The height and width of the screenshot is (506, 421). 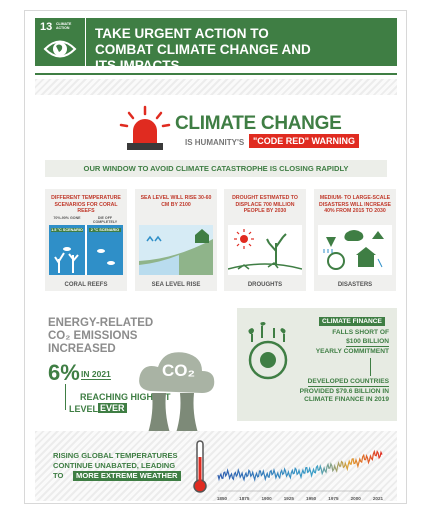 I want to click on year-label: 1975, so click(x=333, y=498).